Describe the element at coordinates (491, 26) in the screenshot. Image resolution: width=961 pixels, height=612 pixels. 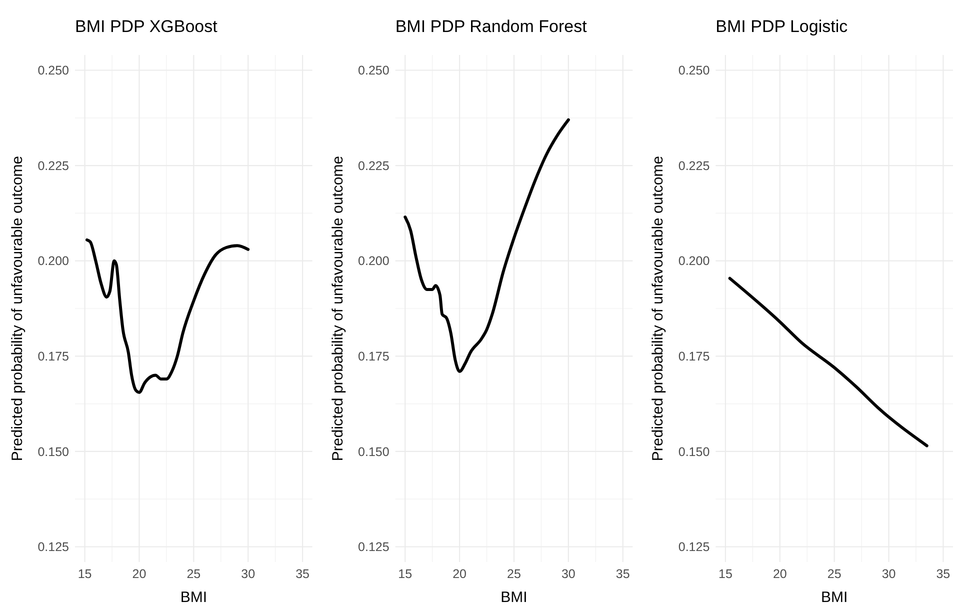
I see `chart-title: BMI PDP Random Forest` at that location.